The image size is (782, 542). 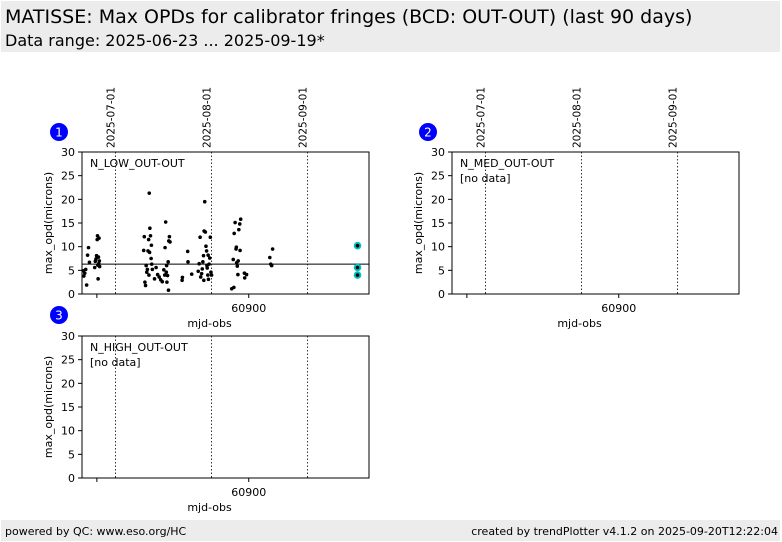 I want to click on panel-label: N_LOW_OUT-OUT, so click(x=137, y=163).